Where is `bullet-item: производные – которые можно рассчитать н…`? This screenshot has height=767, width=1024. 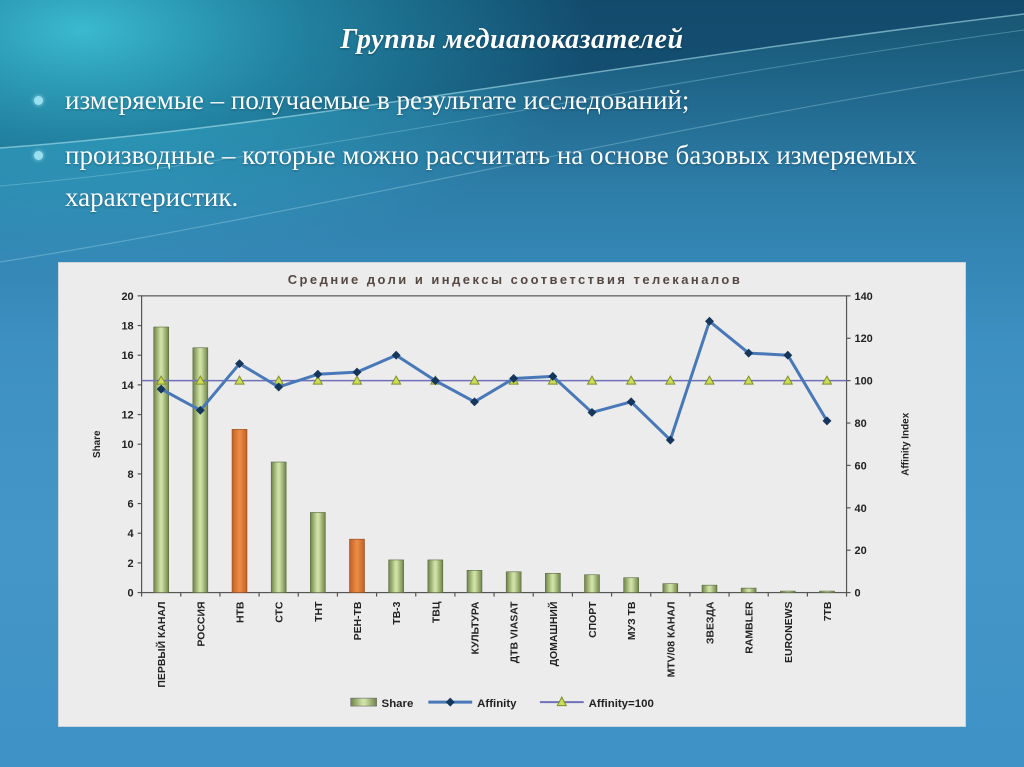
bullet-item: производные – которые можно рассчитать н… is located at coordinates (506, 177).